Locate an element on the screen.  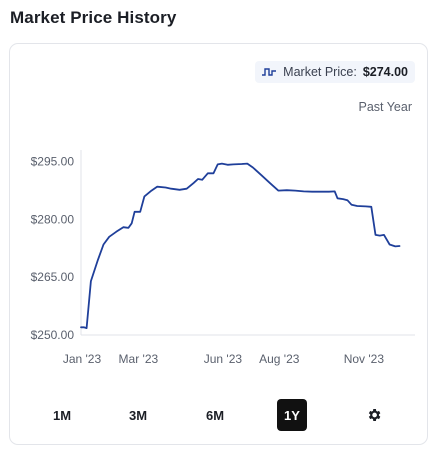
y-tick-label: $265.00 is located at coordinates (53, 277).